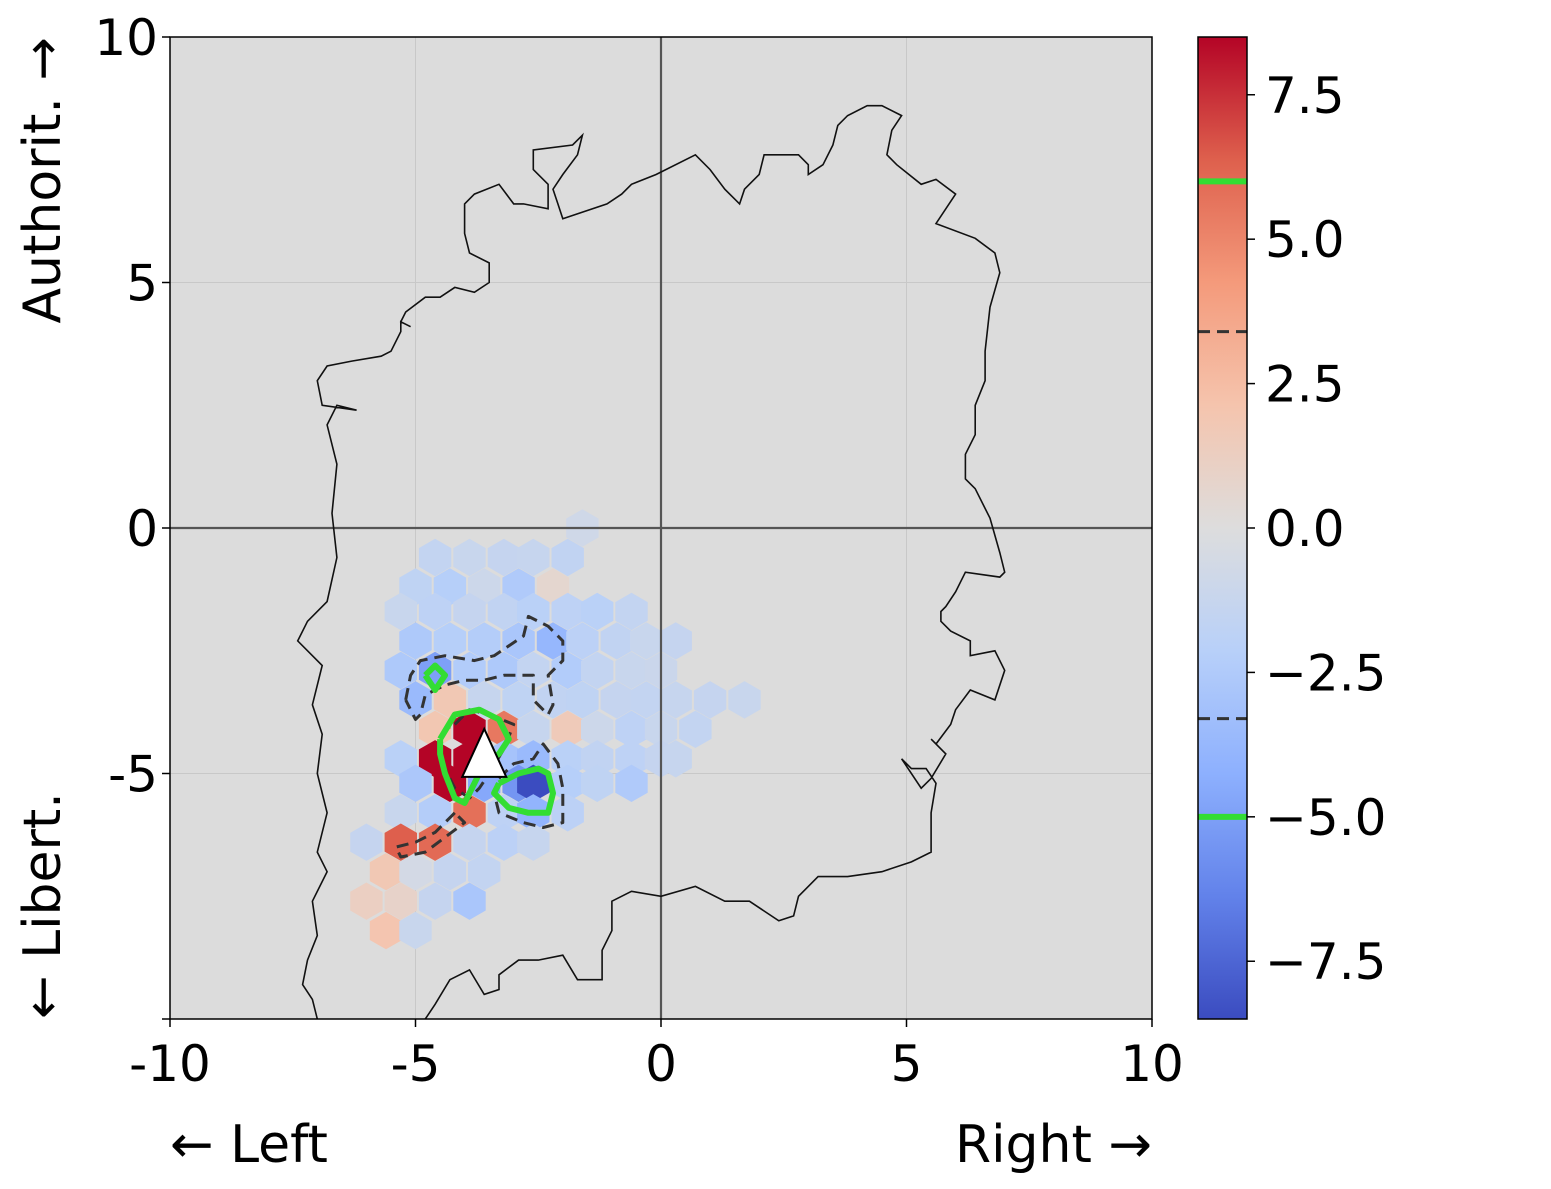 This screenshot has width=1551, height=1189. What do you see at coordinates (1305, 240) in the screenshot?
I see `colorbar-tick-label: 5.0` at bounding box center [1305, 240].